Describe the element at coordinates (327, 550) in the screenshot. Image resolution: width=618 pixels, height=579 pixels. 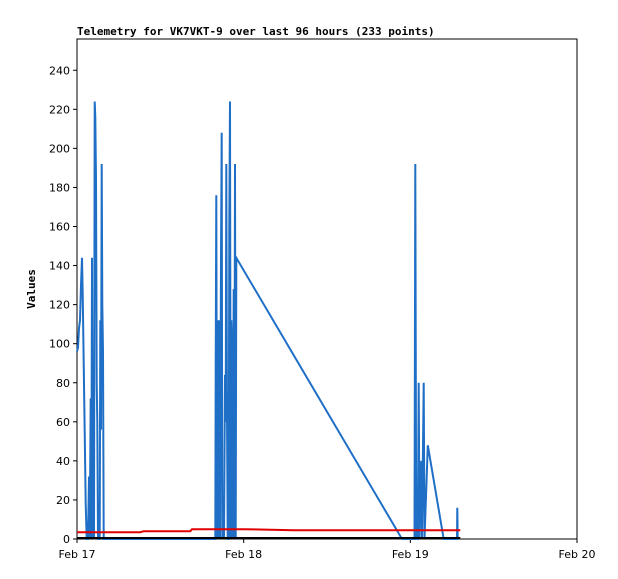
I see `x-axis: Feb 17 Feb 18 Feb 19 Feb 20` at that location.